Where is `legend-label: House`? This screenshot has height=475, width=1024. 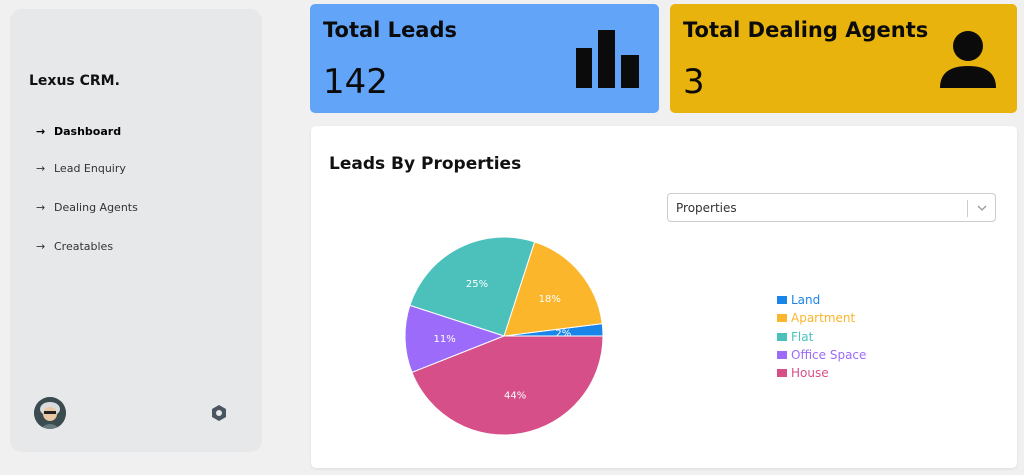
legend-label: House is located at coordinates (810, 373).